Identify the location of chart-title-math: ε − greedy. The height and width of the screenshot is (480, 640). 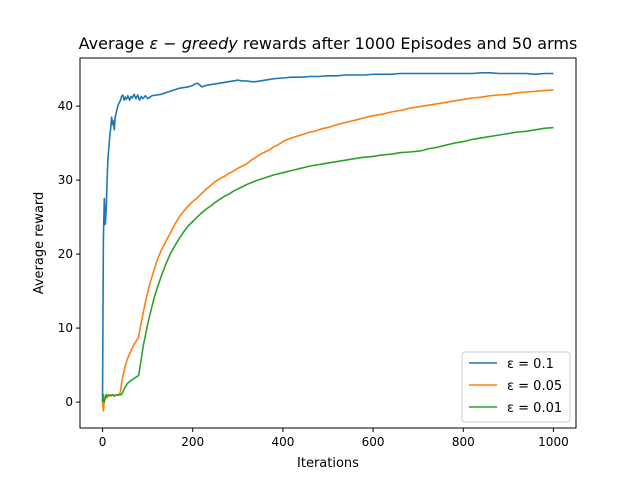
(193, 43).